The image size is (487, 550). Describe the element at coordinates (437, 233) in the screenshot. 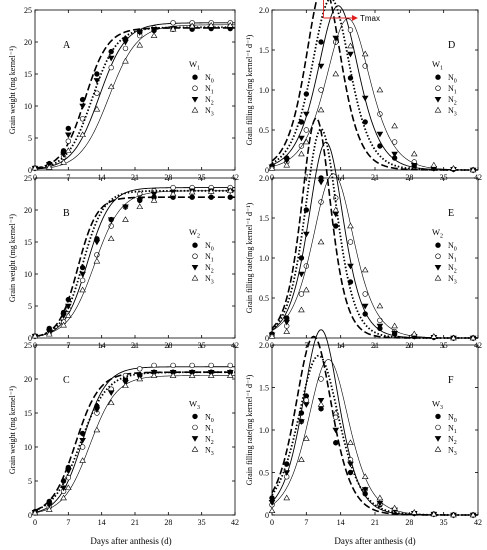

I see `legend-title: W2` at that location.